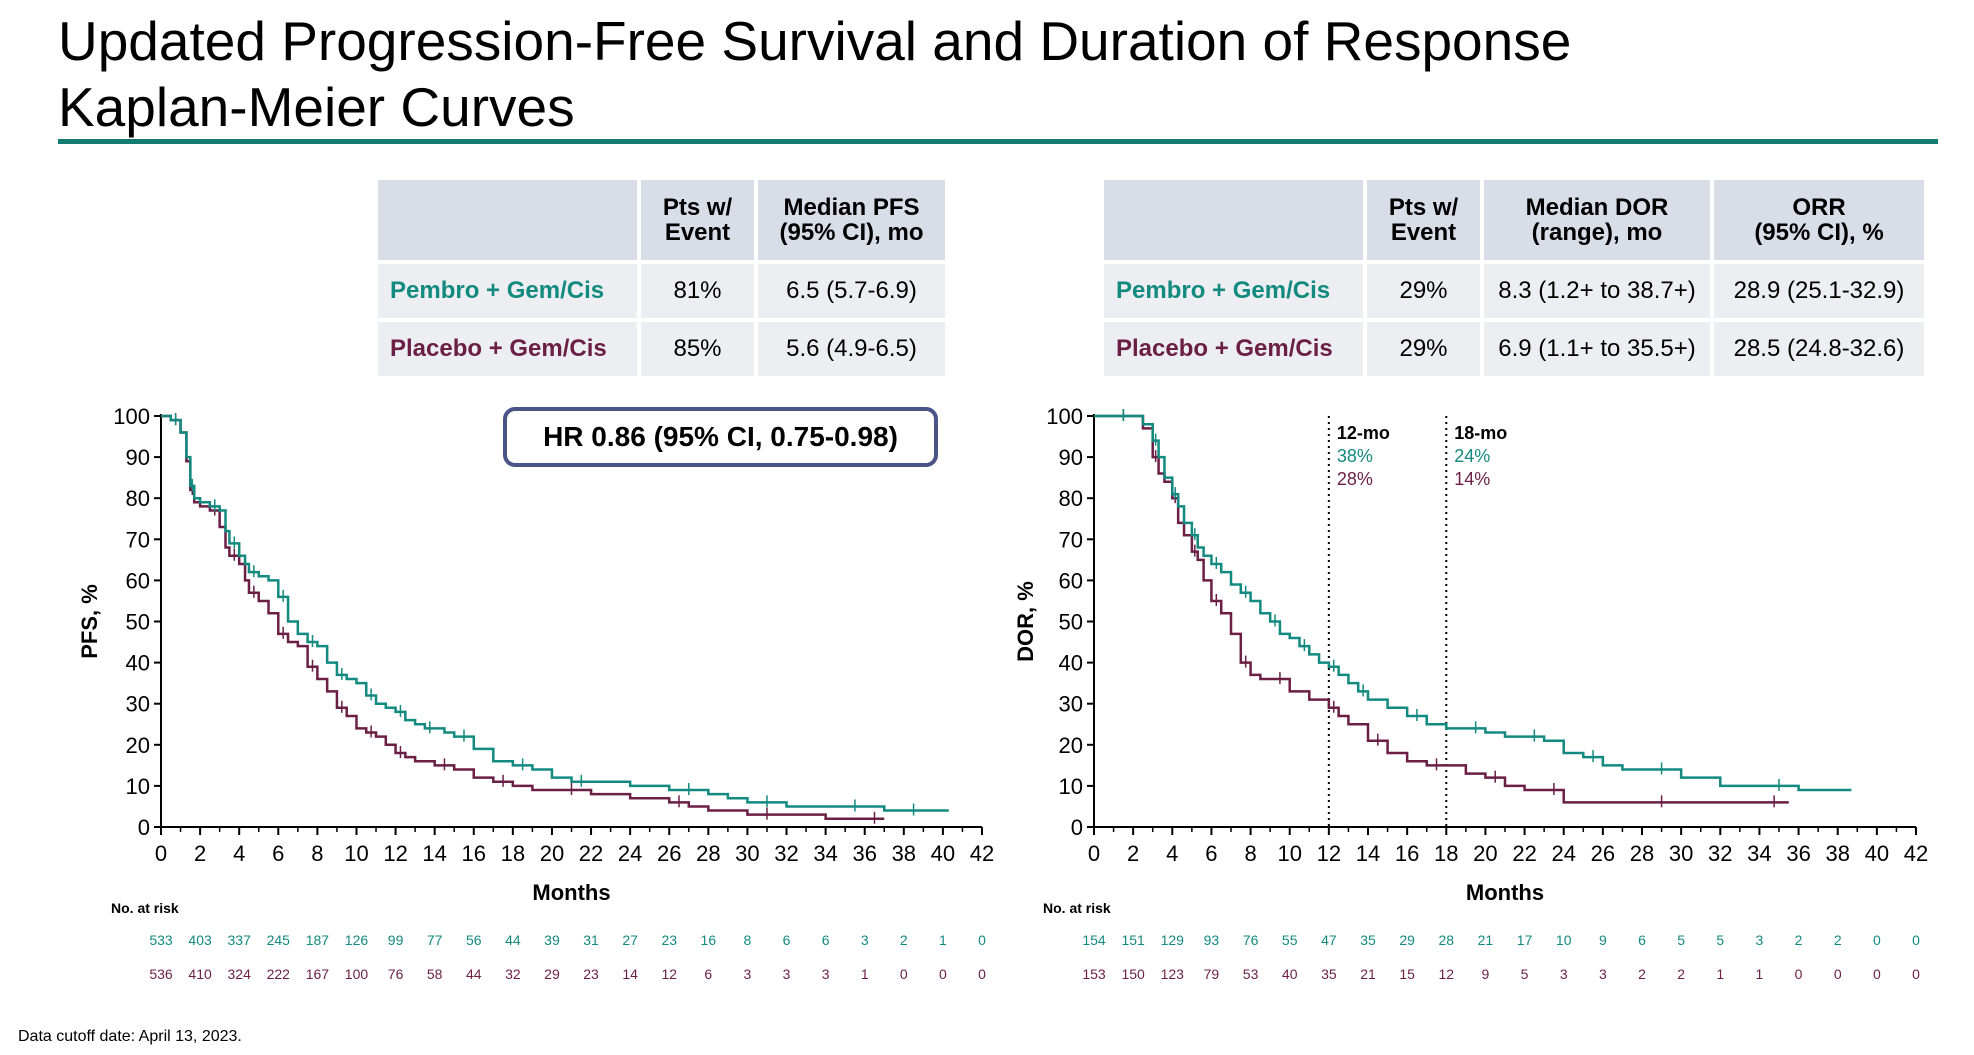 This screenshot has height=1055, width=1974. Describe the element at coordinates (1289, 853) in the screenshot. I see `x-tick-label: 10` at that location.